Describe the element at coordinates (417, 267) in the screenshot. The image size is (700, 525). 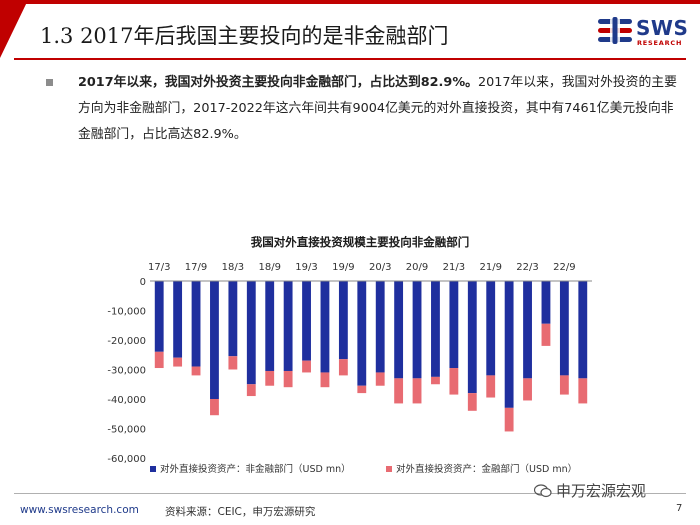
I see `x-tick-label: 20/9` at that location.